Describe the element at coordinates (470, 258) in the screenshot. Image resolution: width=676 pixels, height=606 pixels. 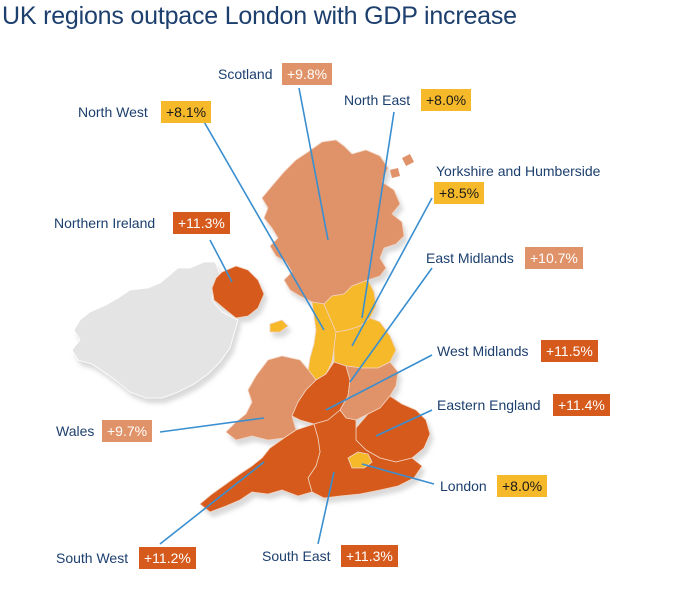
I see `label-east-midlands: East Midlands` at that location.